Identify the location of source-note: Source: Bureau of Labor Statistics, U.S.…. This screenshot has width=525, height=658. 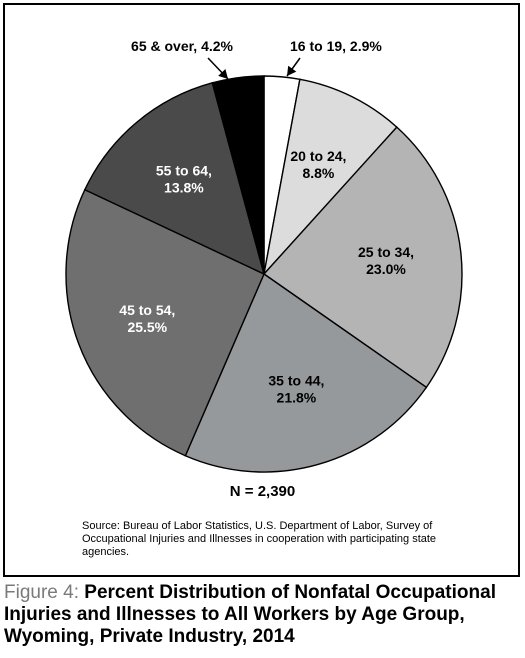
(259, 539).